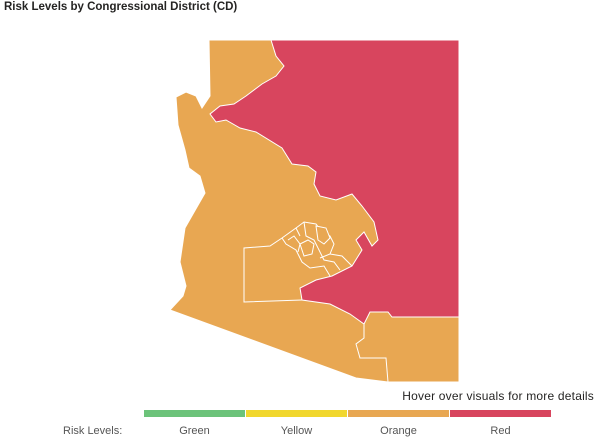 This screenshot has height=443, width=606. Describe the element at coordinates (296, 413) in the screenshot. I see `legend-bar-yellow` at that location.